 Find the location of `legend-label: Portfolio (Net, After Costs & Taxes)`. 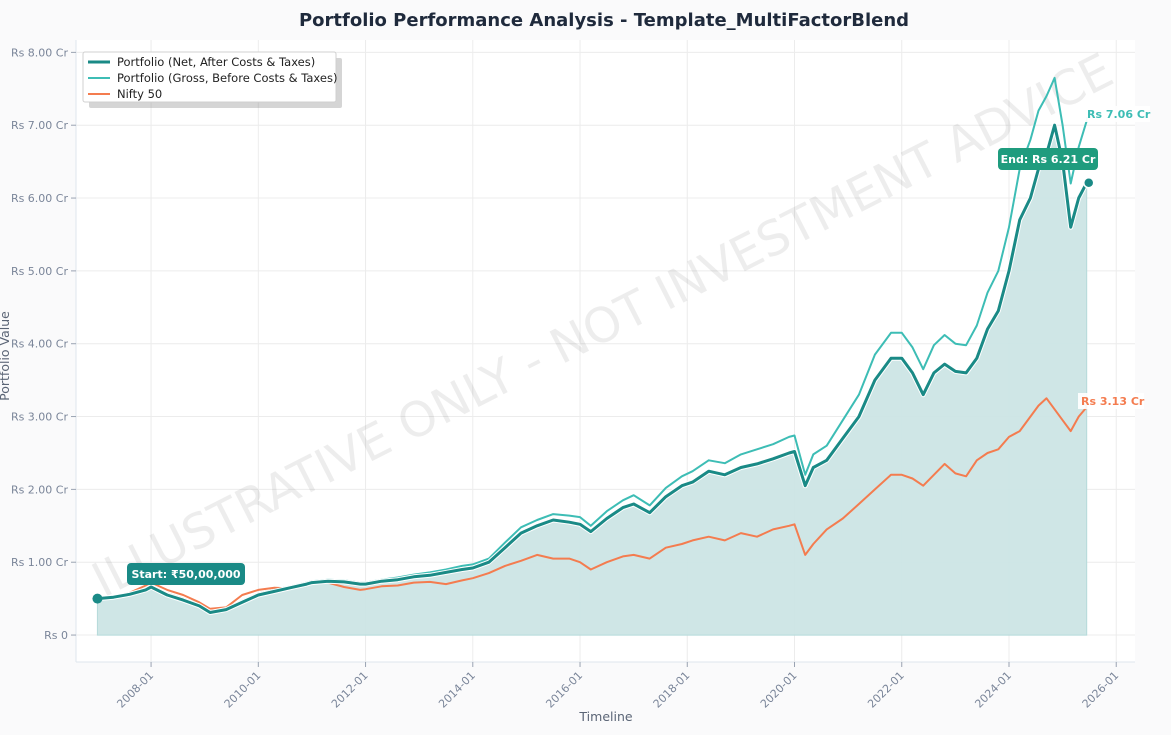

legend-label: Portfolio (Net, After Costs & Taxes) is located at coordinates (216, 62).